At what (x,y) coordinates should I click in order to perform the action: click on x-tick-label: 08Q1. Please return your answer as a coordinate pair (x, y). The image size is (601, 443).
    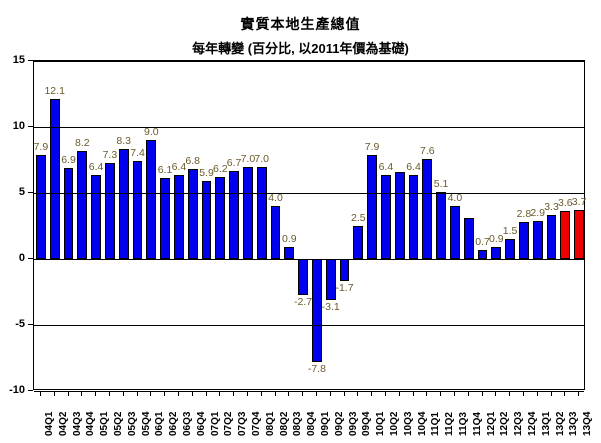
    Looking at the image, I should click on (270, 423).